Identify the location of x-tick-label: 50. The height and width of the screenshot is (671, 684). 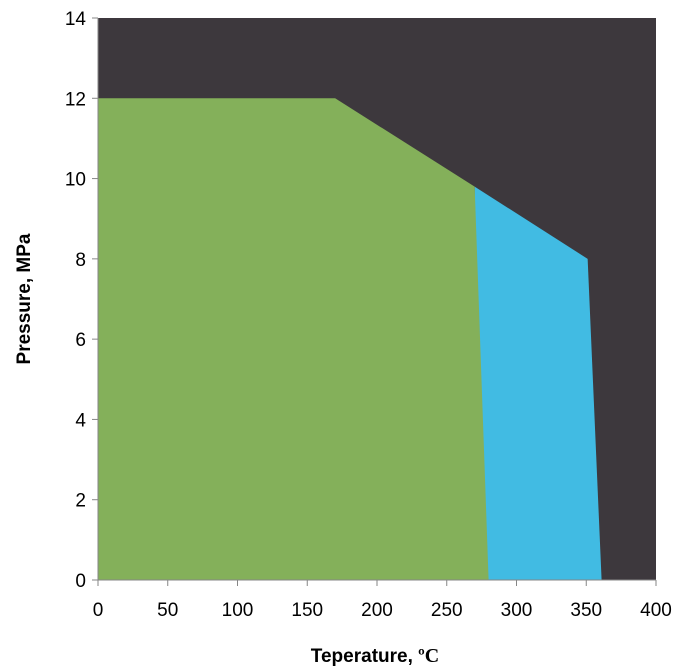
(167, 610).